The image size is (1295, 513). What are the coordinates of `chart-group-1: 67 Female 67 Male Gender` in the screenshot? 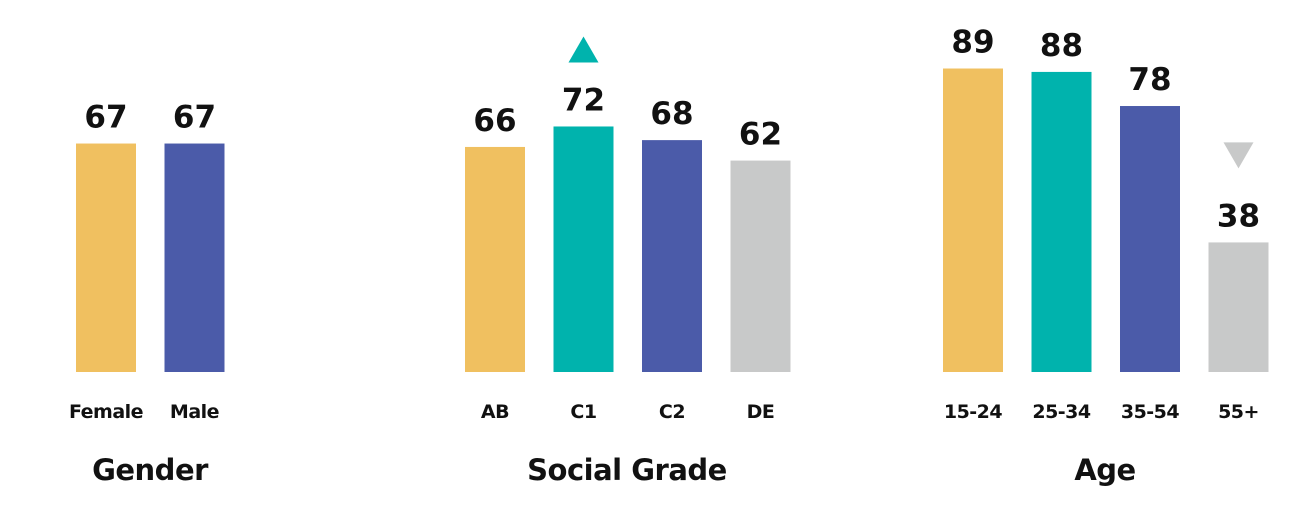 It's located at (147, 293).